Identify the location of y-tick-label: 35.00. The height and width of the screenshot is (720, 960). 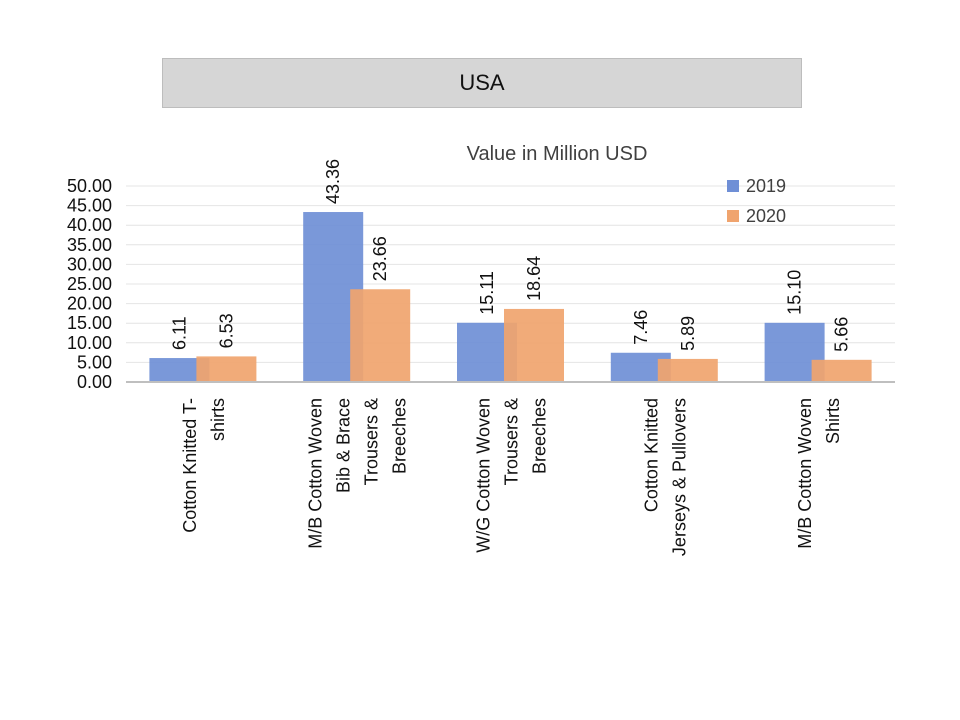
(89, 245).